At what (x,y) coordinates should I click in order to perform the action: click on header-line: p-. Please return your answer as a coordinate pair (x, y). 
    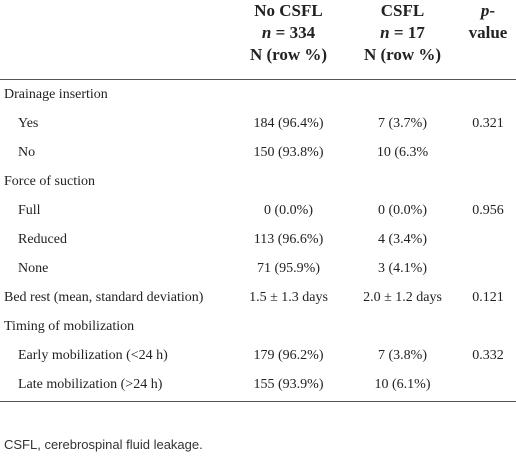
    Looking at the image, I should click on (488, 10).